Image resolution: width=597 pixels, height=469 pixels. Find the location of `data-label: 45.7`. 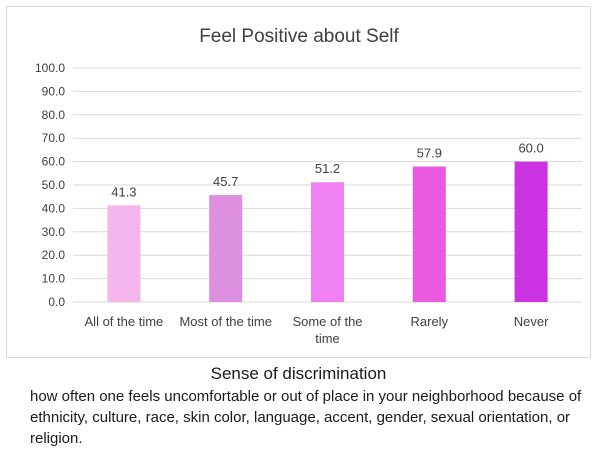

data-label: 45.7 is located at coordinates (225, 181).